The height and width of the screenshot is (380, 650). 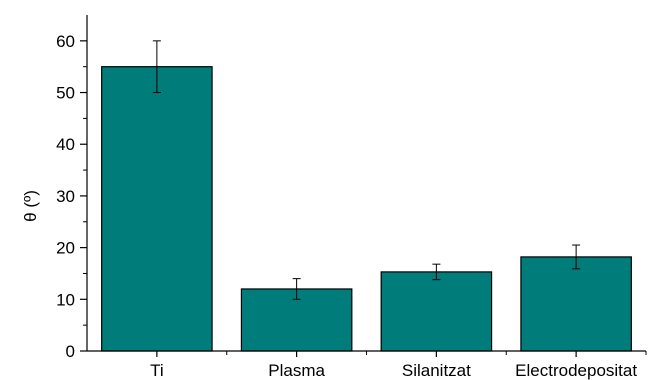 I want to click on y-tick-label: 10, so click(x=65, y=299).